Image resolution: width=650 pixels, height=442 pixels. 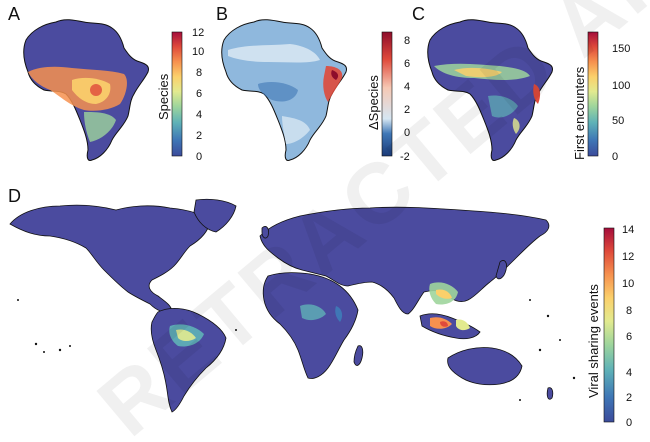 What do you see at coordinates (339, 314) in the screenshot?
I see `east-africa-hotspot` at bounding box center [339, 314].